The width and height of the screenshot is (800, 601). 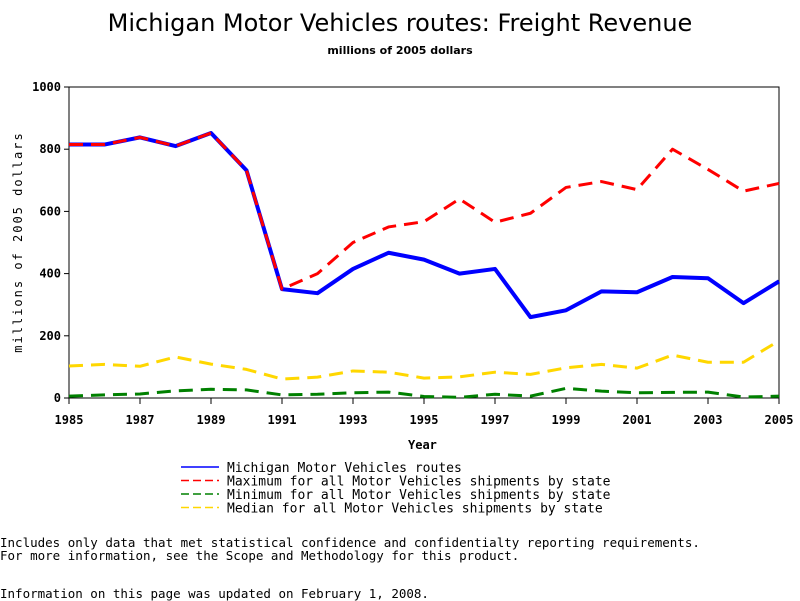 What do you see at coordinates (50, 274) in the screenshot?
I see `y-tick-label: 400` at bounding box center [50, 274].